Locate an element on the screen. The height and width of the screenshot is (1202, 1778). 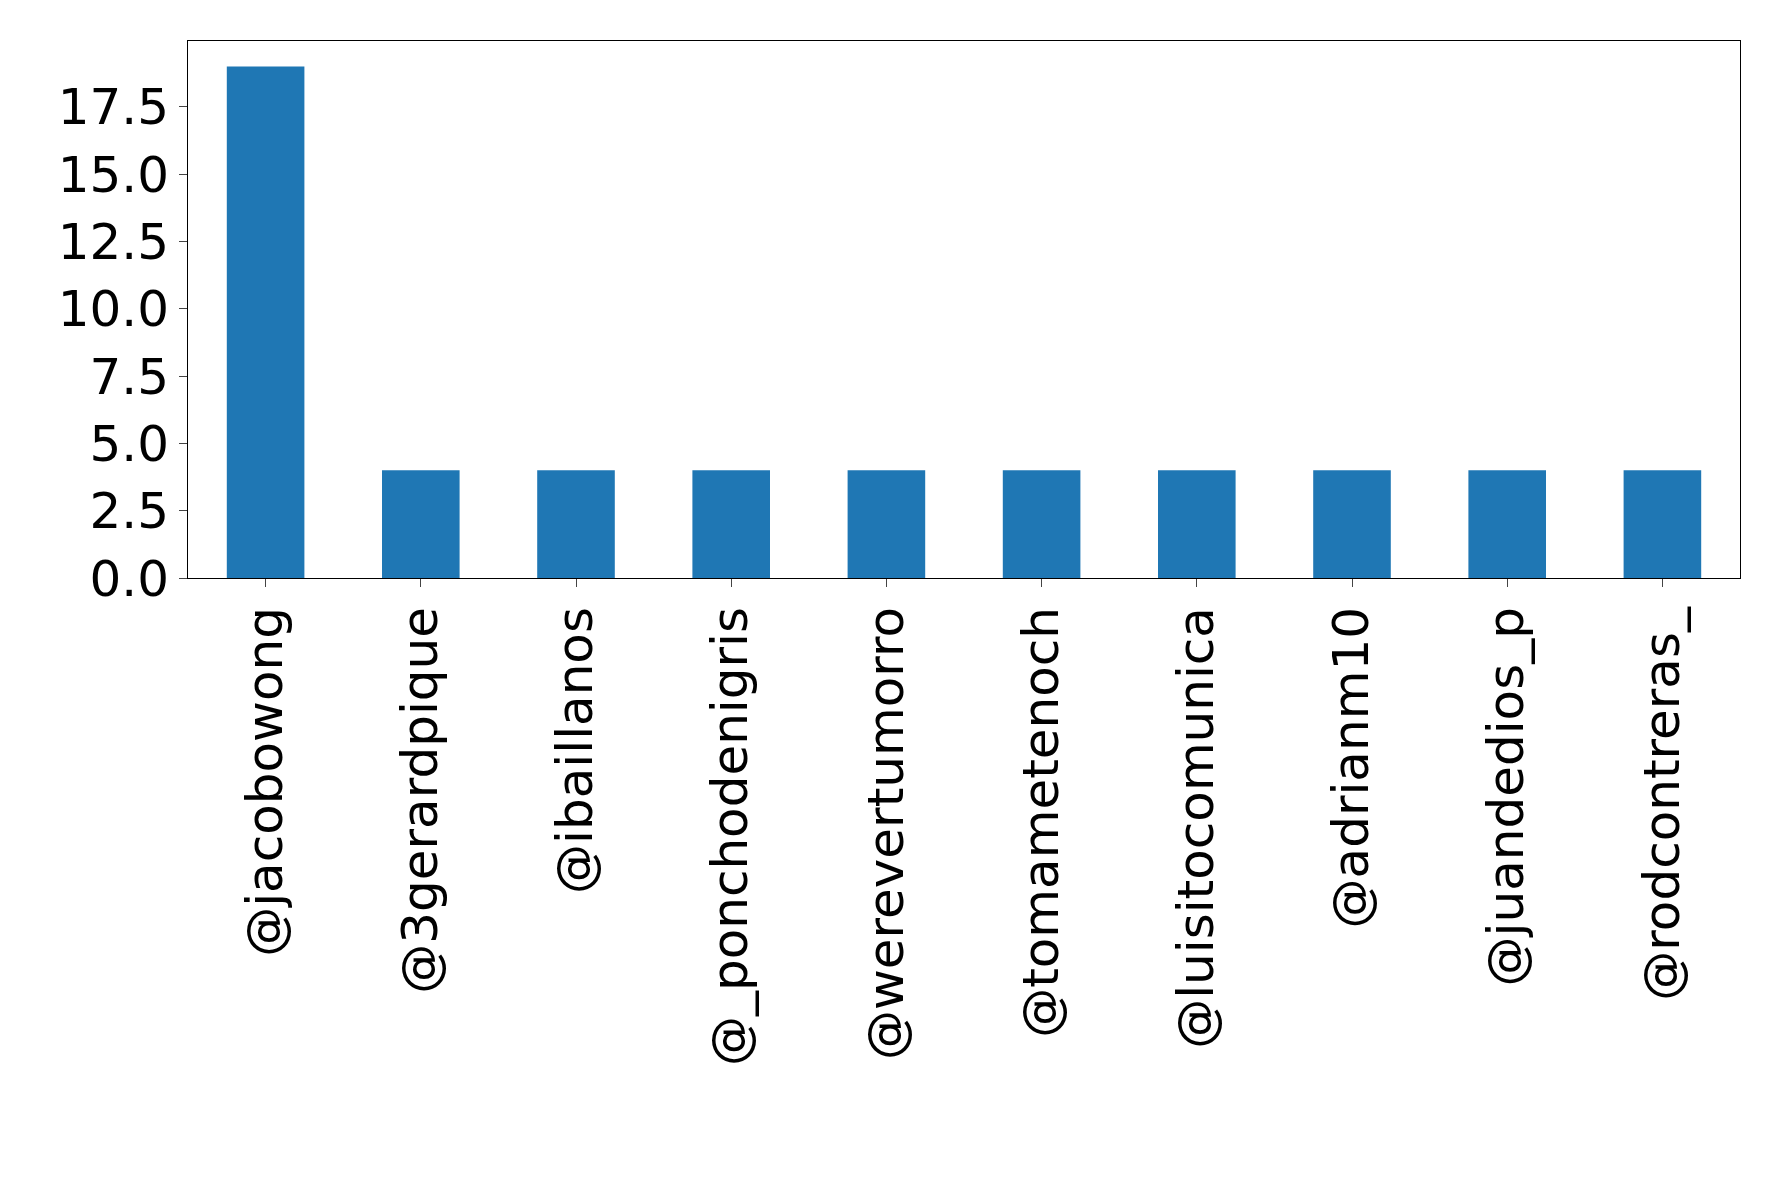
y-tick-label: 17.5 is located at coordinates (113, 107).